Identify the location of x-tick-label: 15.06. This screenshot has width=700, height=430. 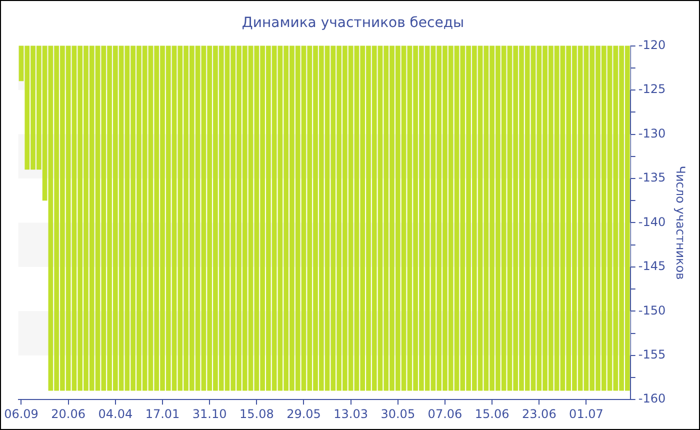
(492, 413).